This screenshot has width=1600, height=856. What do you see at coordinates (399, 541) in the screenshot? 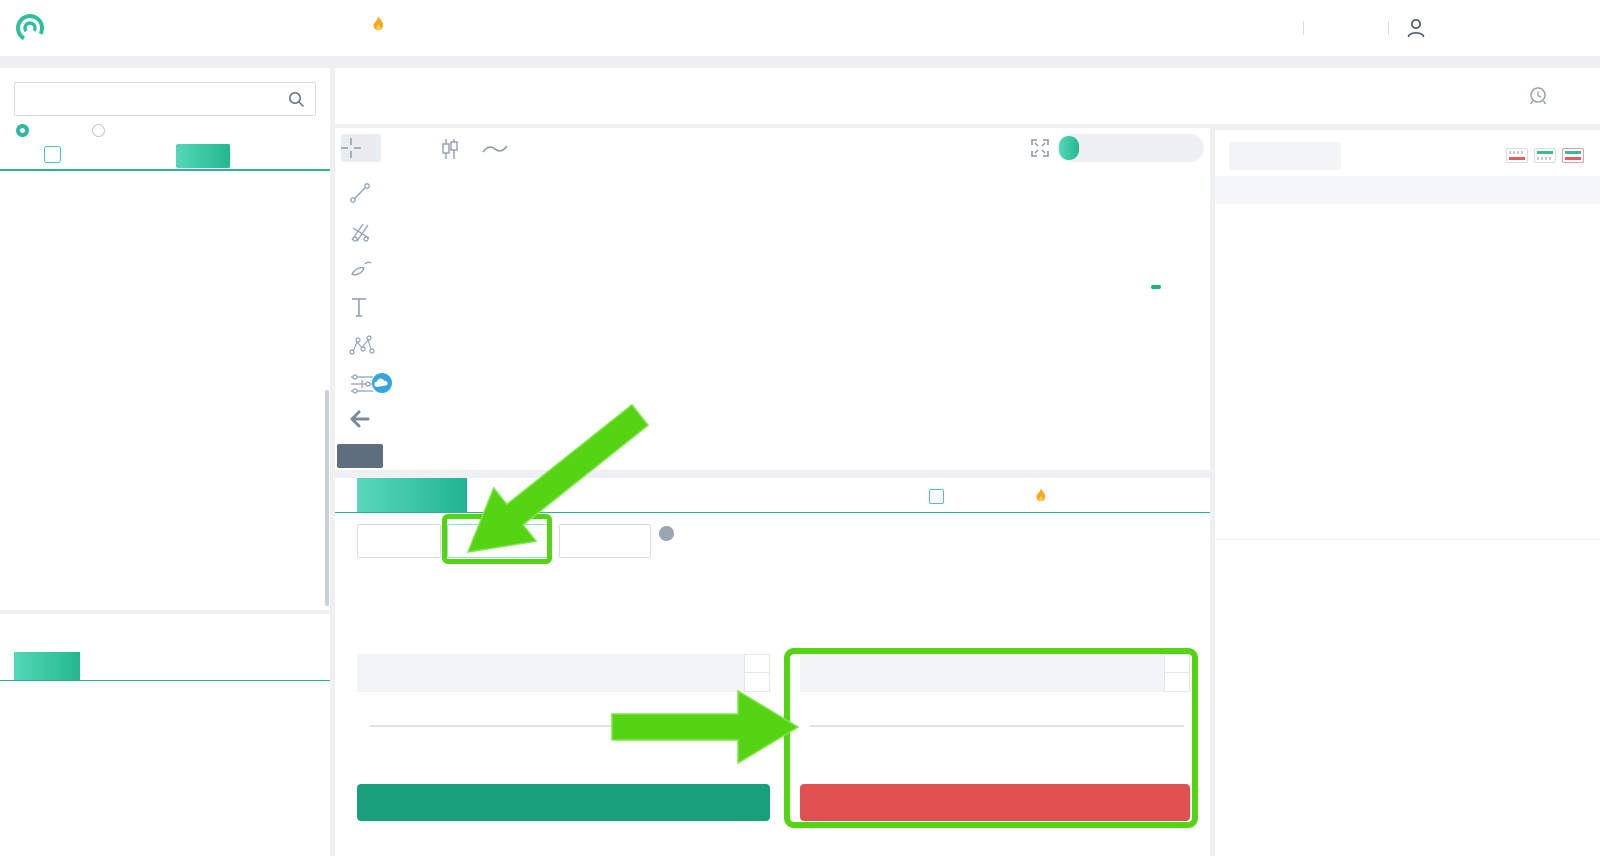
I see `order-tab-limit` at bounding box center [399, 541].